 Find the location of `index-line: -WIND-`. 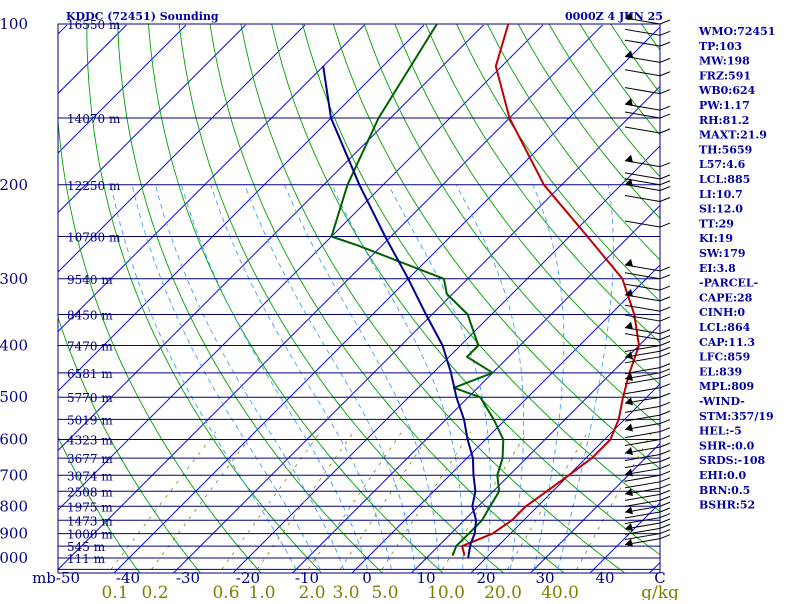

index-line: -WIND- is located at coordinates (722, 401).